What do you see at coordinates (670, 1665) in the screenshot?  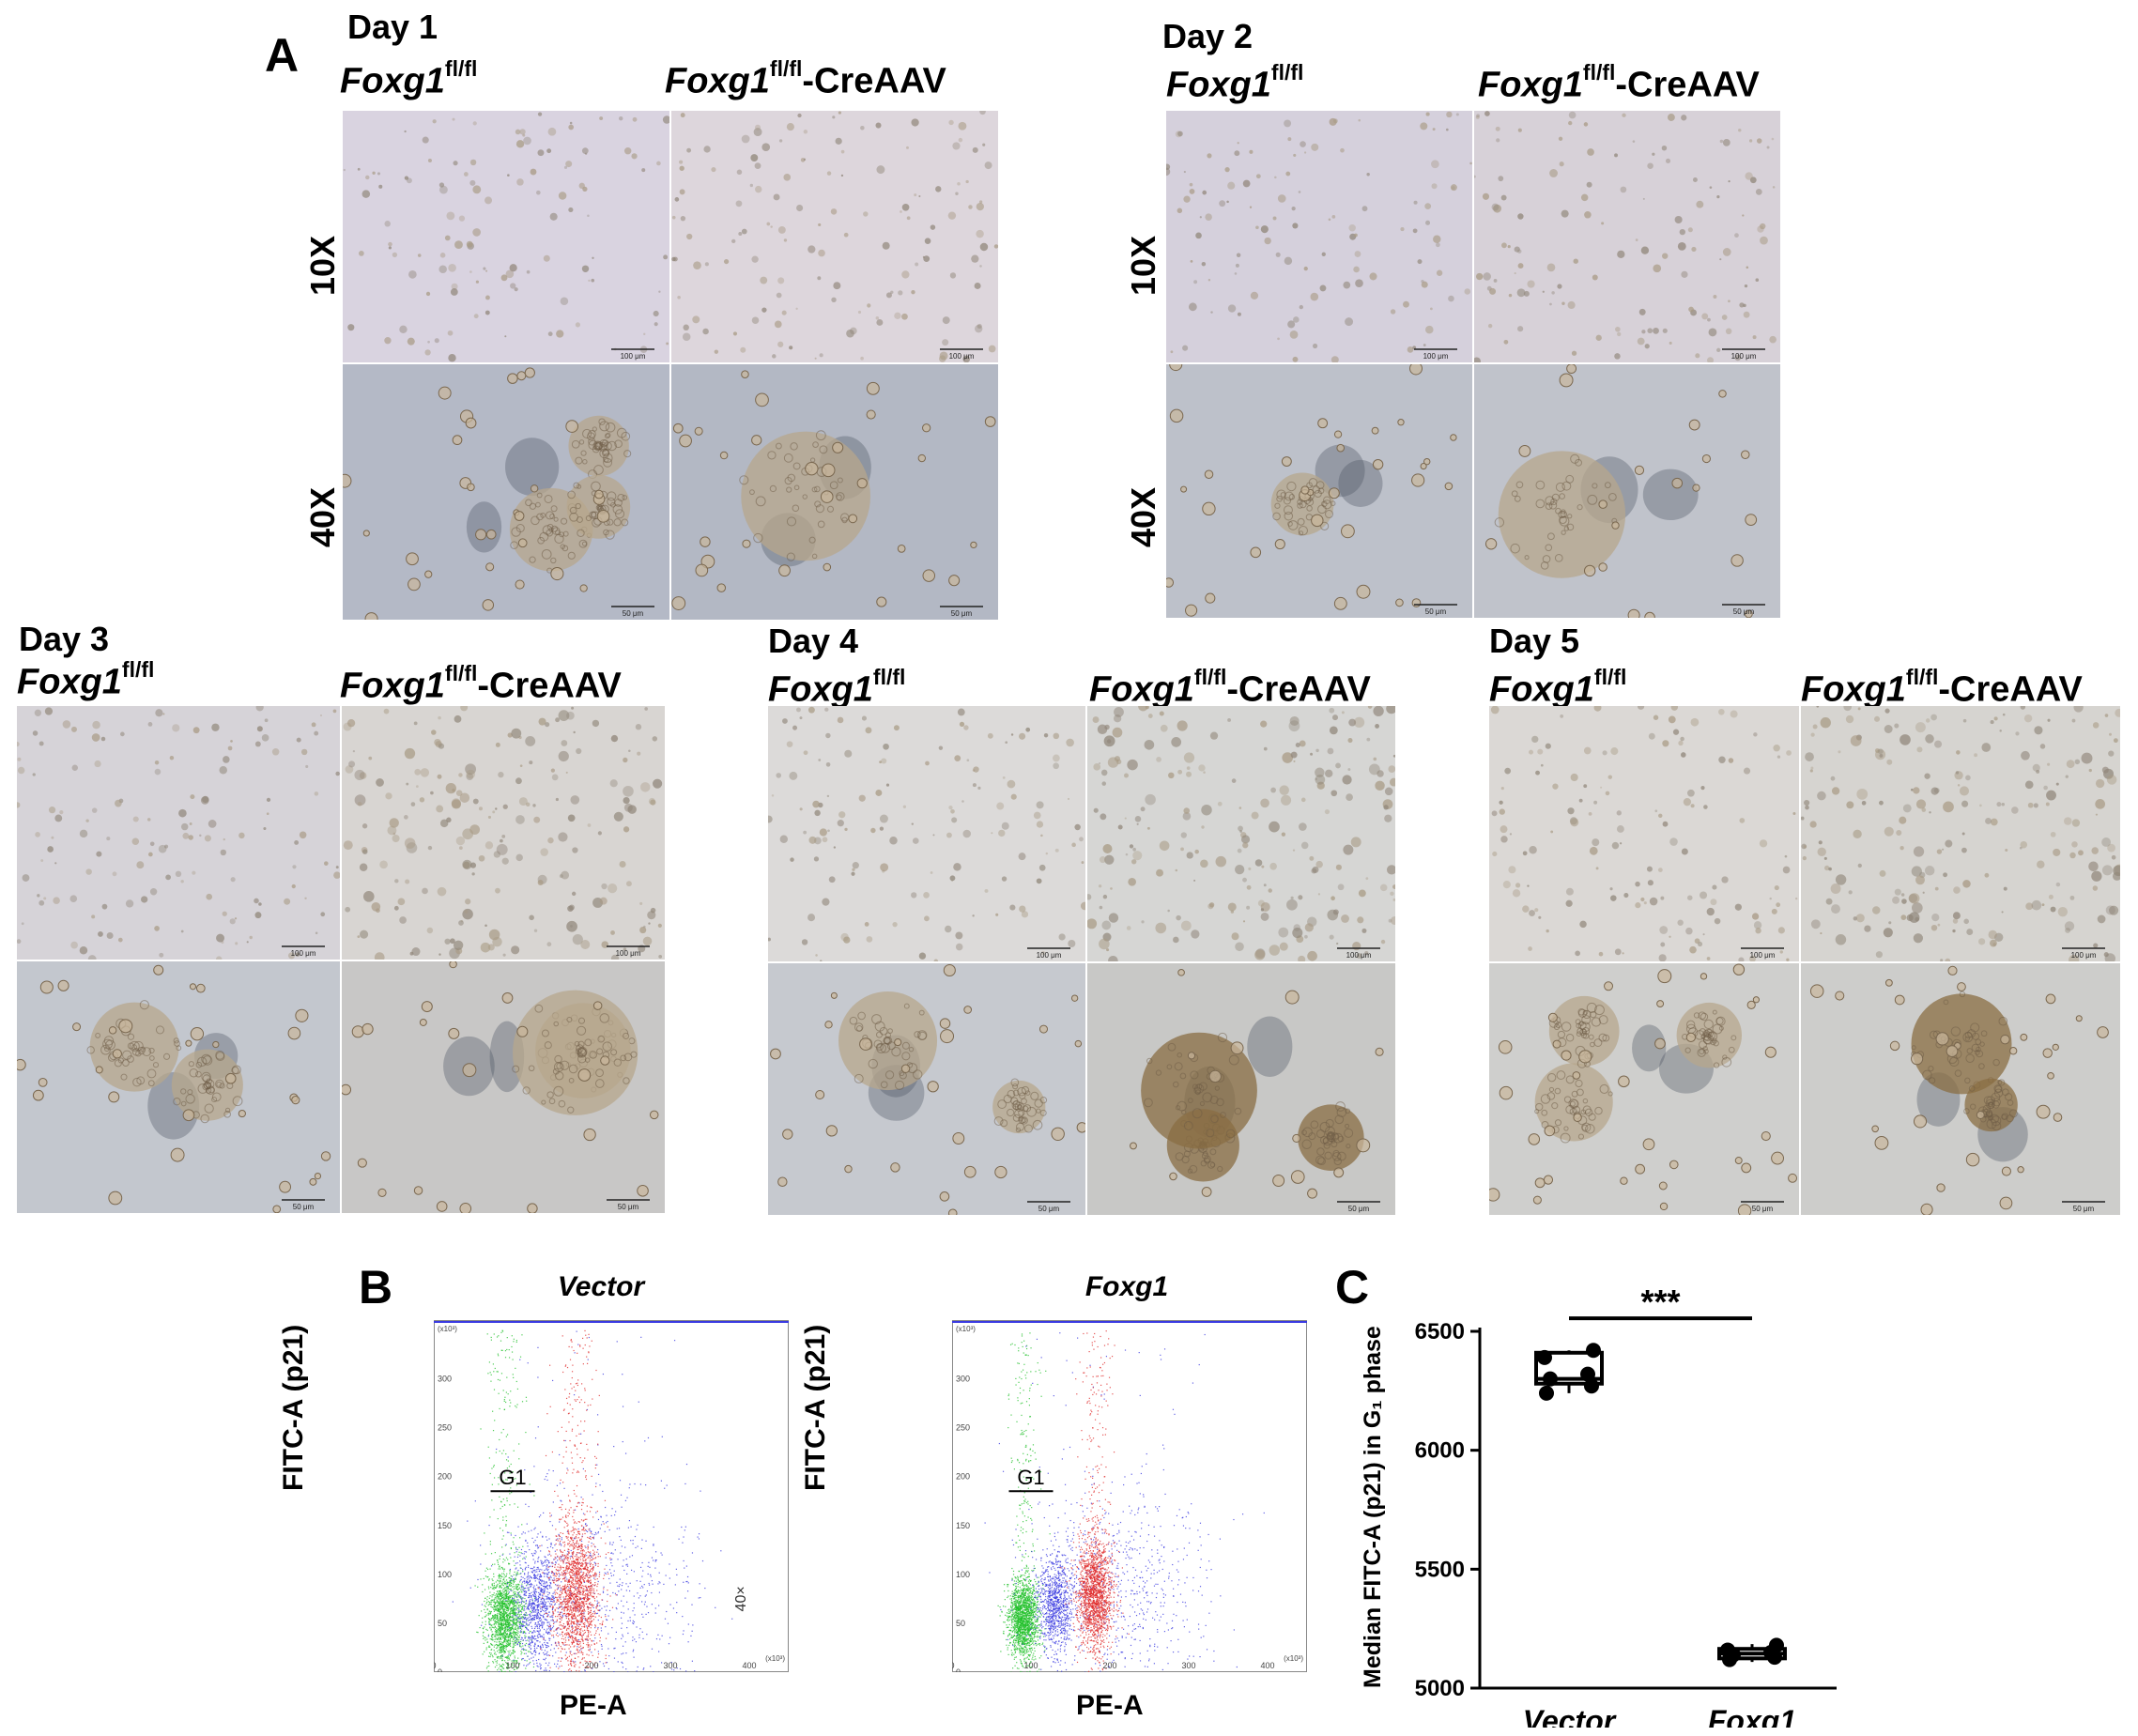 I see `flow-x-tick: 300` at bounding box center [670, 1665].